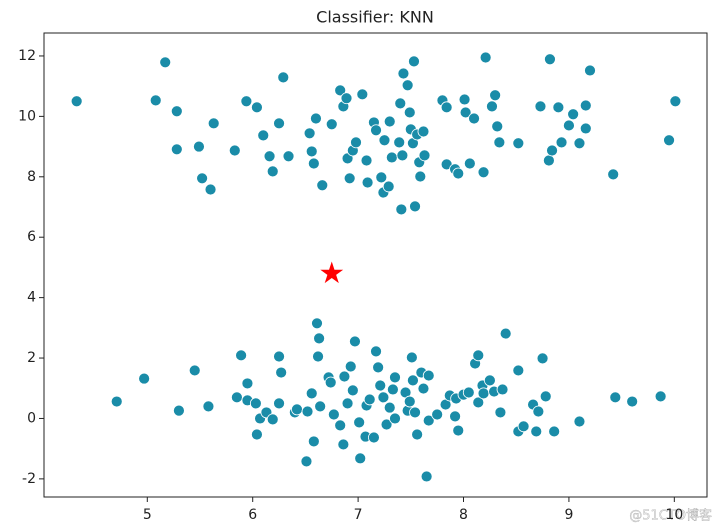 This screenshot has height=531, width=718. What do you see at coordinates (674, 515) in the screenshot?
I see `x-tick-label: 10` at bounding box center [674, 515].